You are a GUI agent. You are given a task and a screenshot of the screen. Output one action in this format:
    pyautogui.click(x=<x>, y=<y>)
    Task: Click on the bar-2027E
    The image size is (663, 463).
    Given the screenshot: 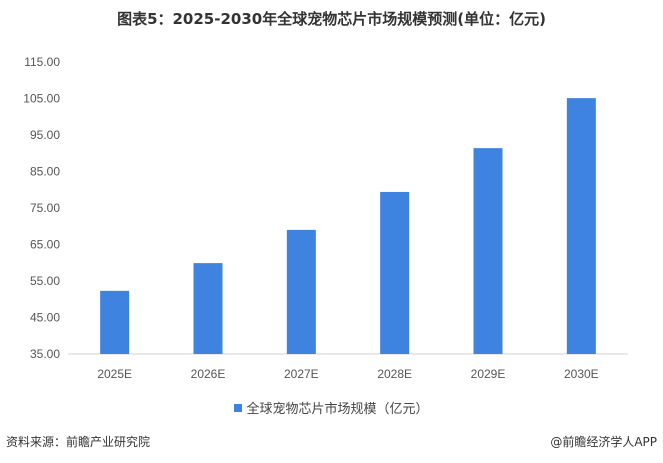 What is the action you would take?
    pyautogui.click(x=301, y=291)
    